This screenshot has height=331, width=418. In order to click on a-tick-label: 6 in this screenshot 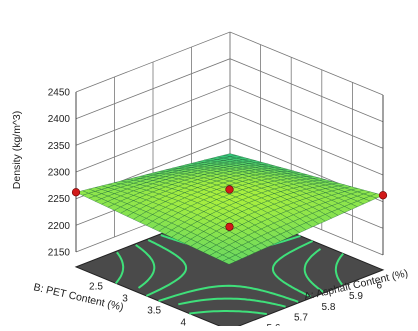, I will do `click(380, 285)`.